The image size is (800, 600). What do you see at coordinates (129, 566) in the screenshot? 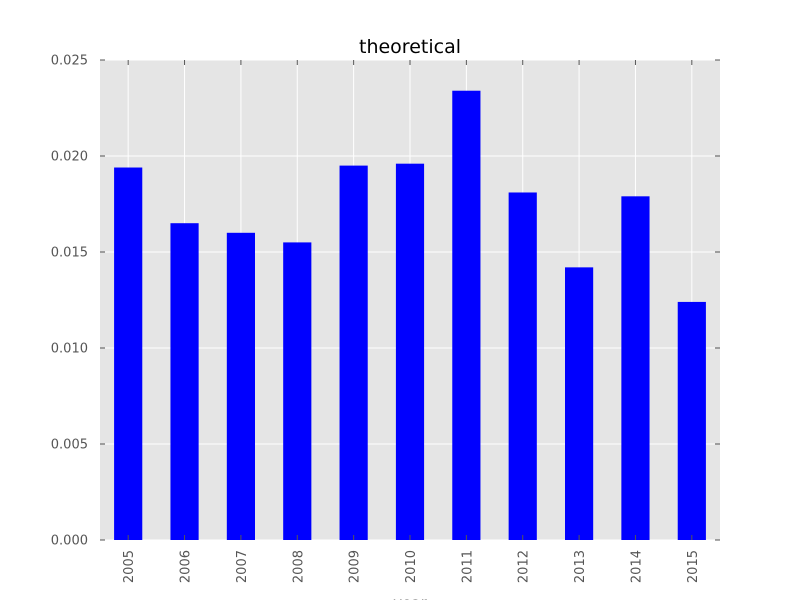
I see `x-tick-label: 2005` at bounding box center [129, 566].